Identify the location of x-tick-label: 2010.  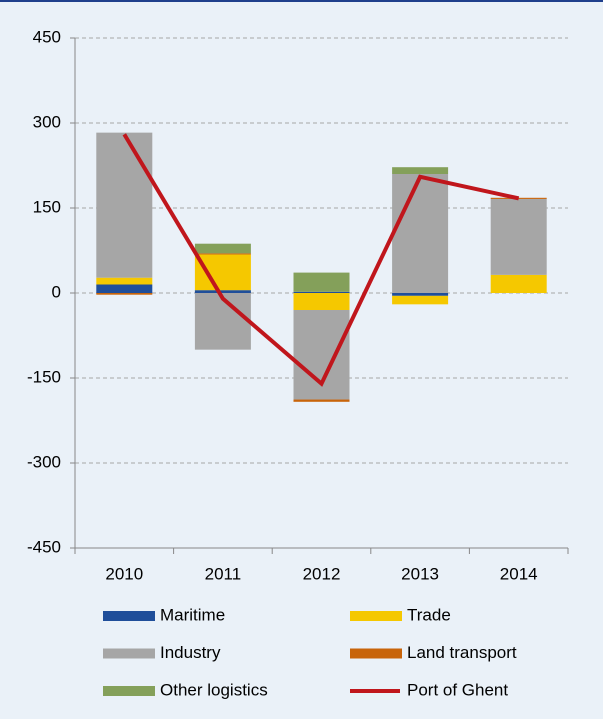
(124, 573).